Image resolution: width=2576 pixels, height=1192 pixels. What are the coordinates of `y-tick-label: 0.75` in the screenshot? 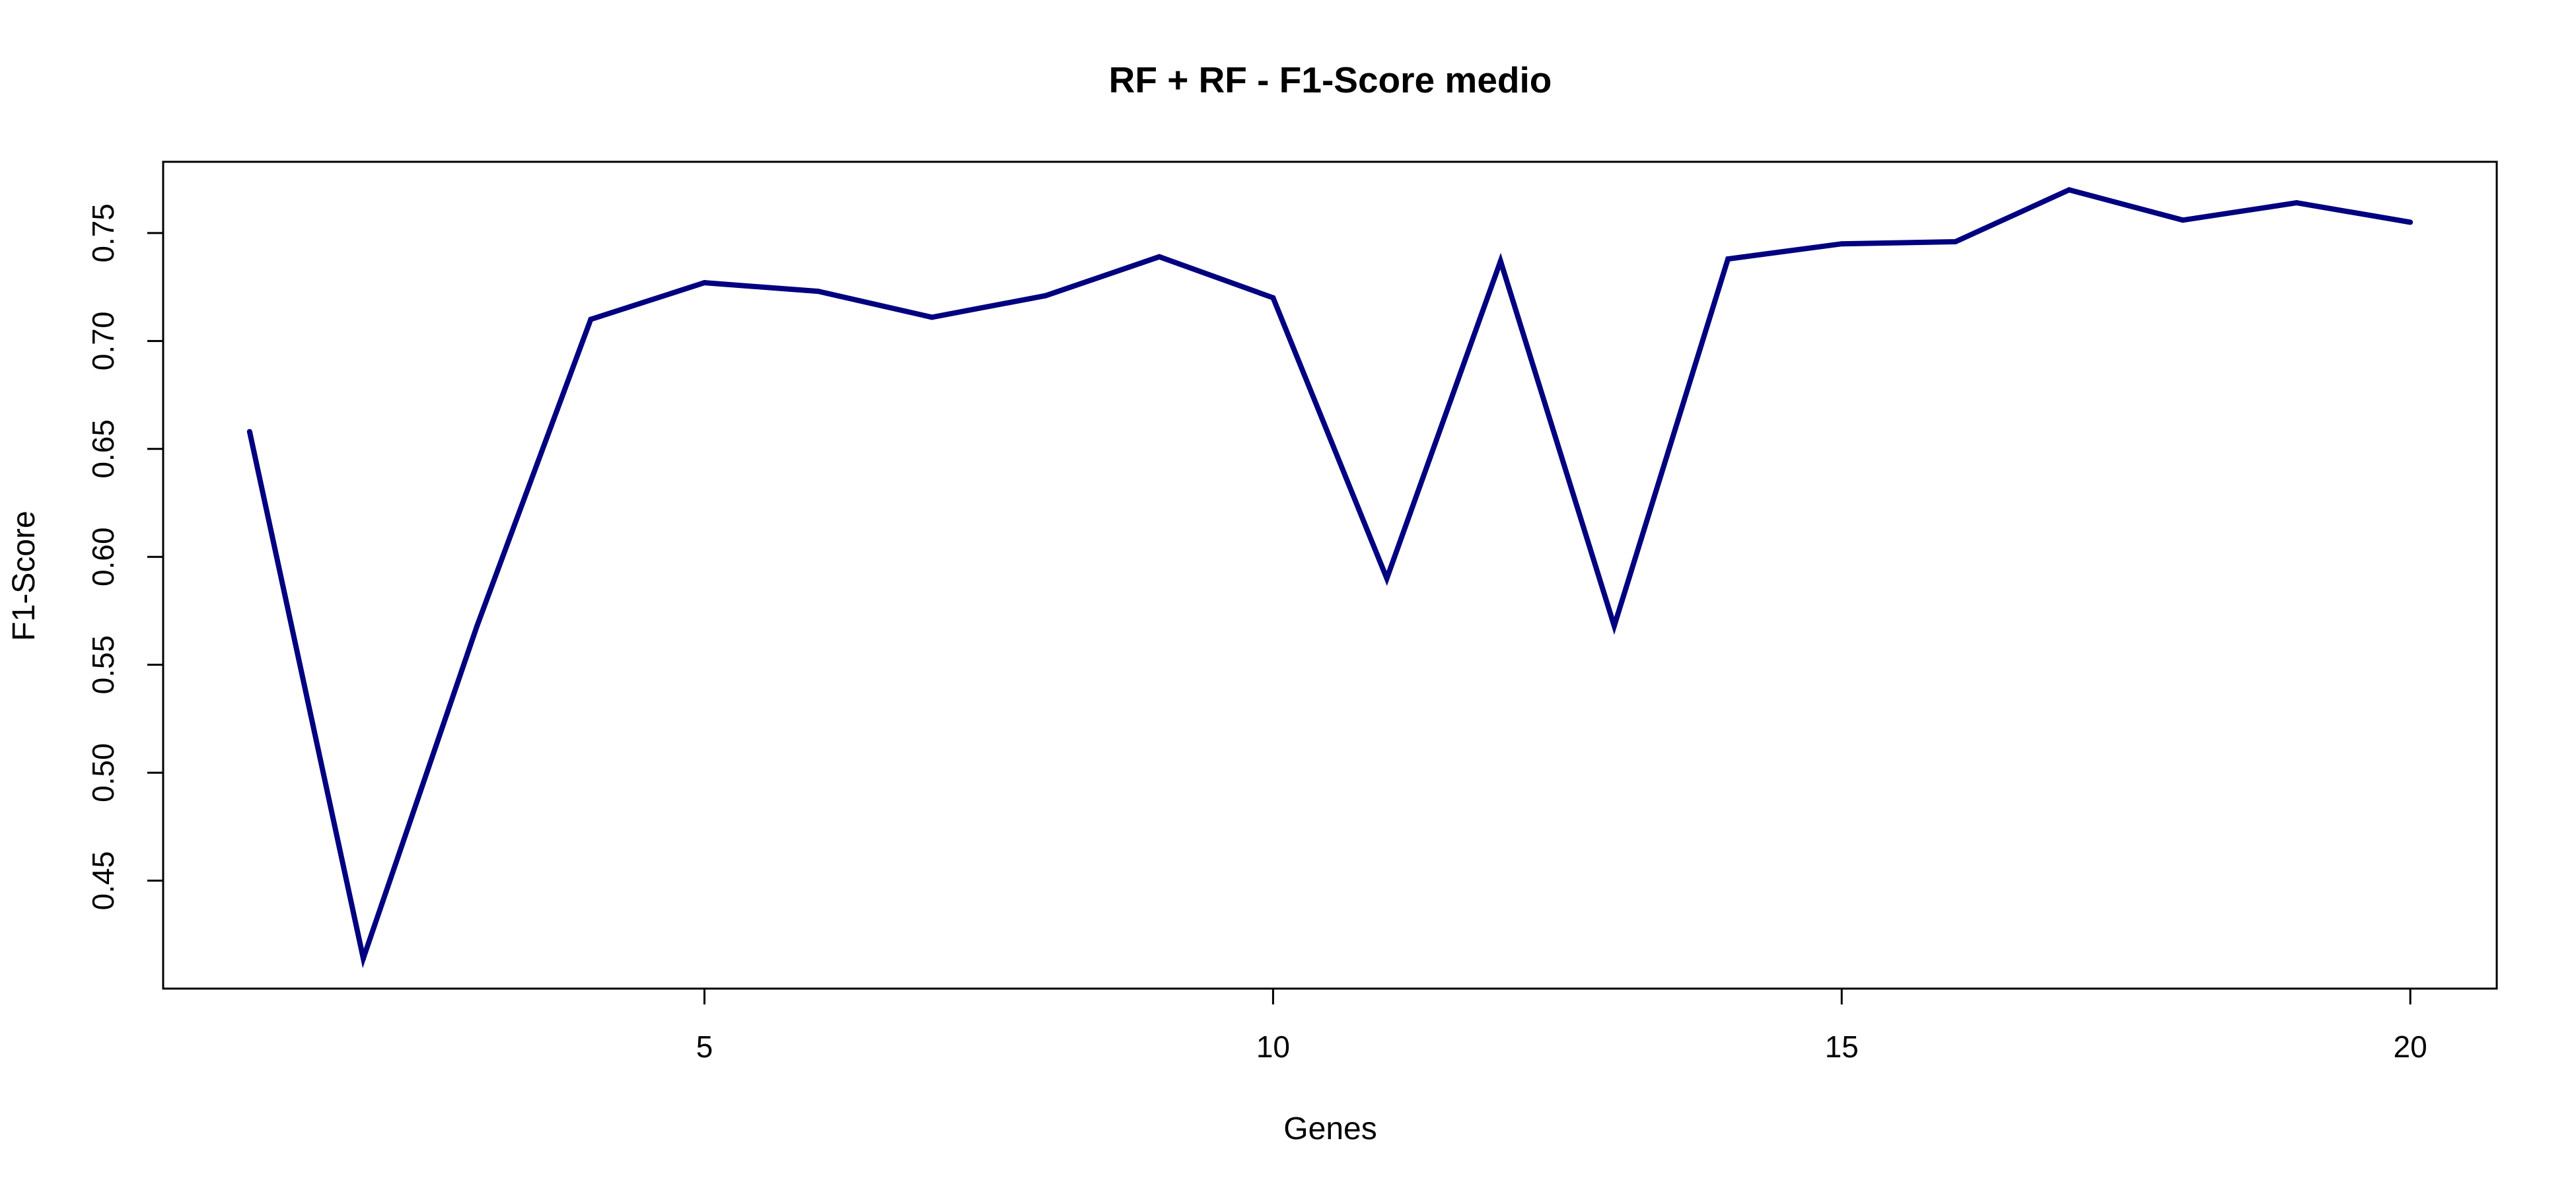 It's located at (103, 233).